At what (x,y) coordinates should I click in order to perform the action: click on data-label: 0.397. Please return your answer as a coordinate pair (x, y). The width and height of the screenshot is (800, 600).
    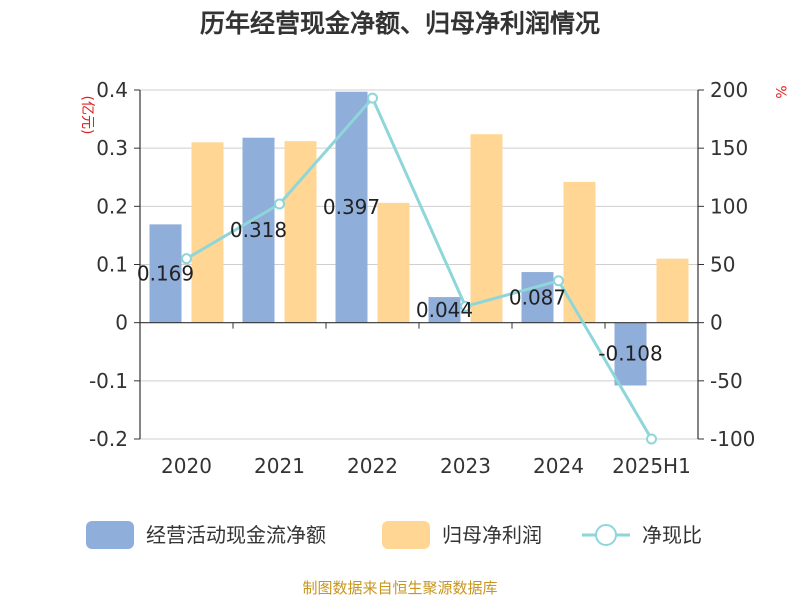
    Looking at the image, I should click on (351, 207).